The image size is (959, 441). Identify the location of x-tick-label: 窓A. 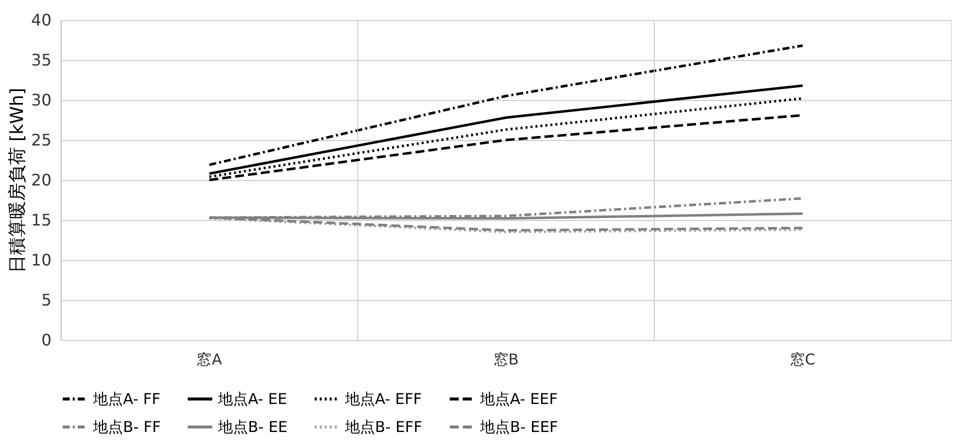
(209, 359).